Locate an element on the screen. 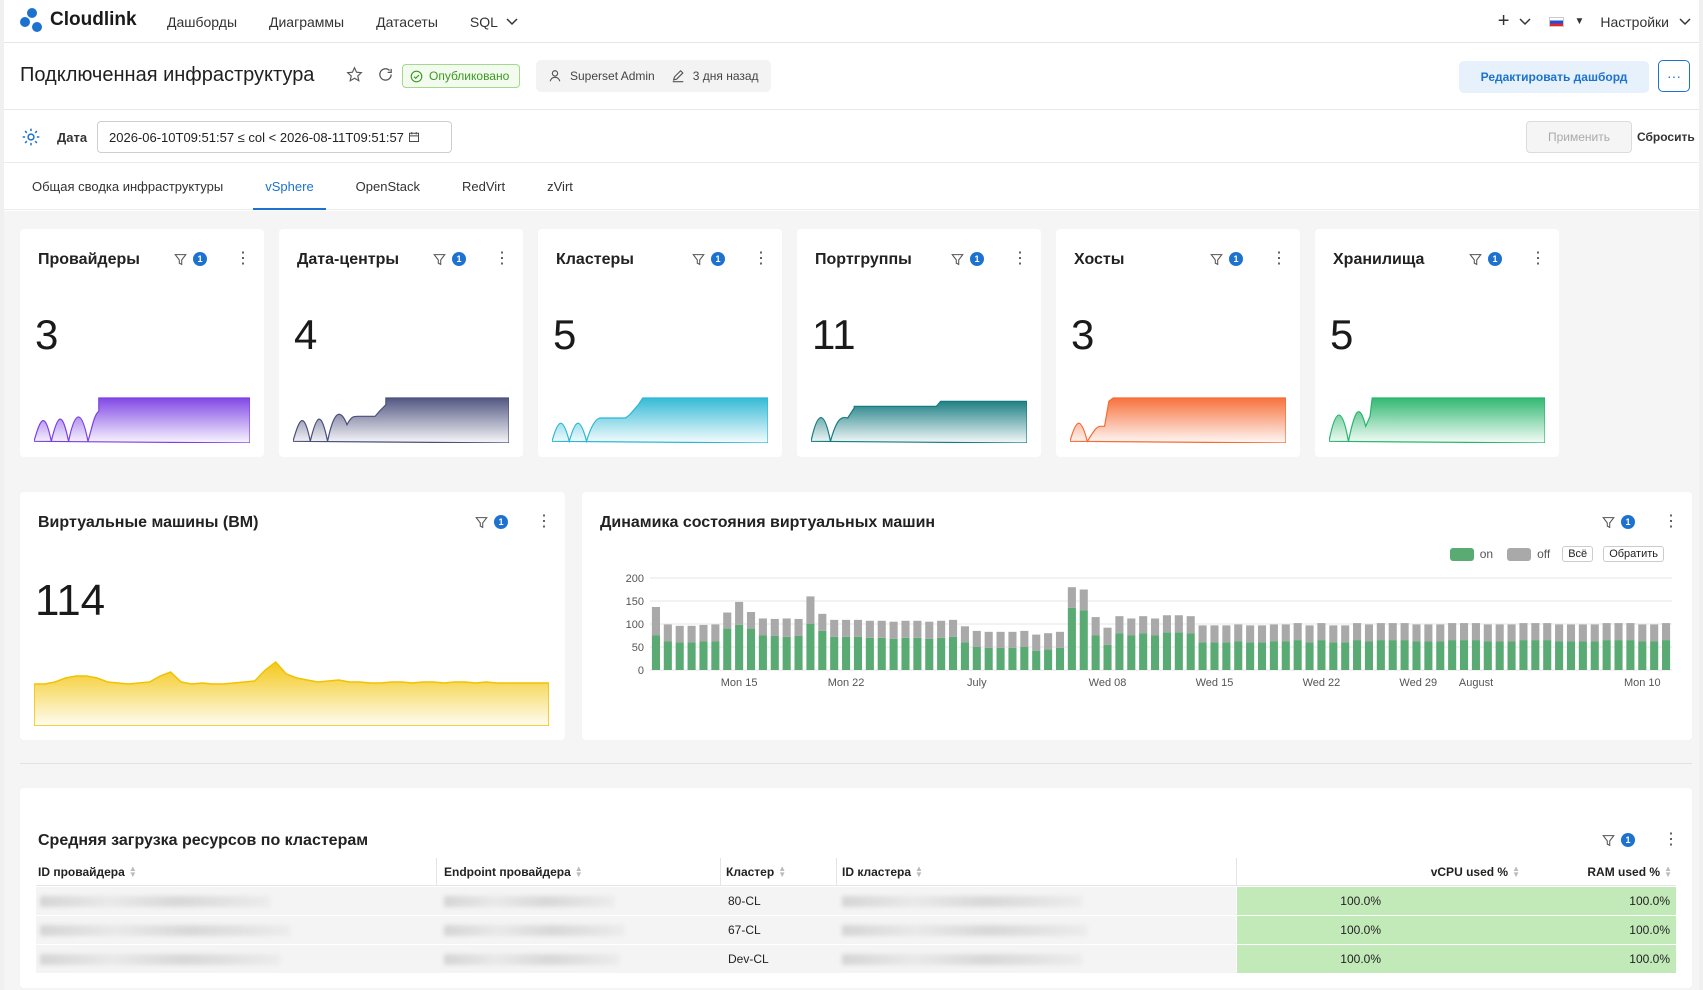  more-options-button: ··· is located at coordinates (1674, 76).